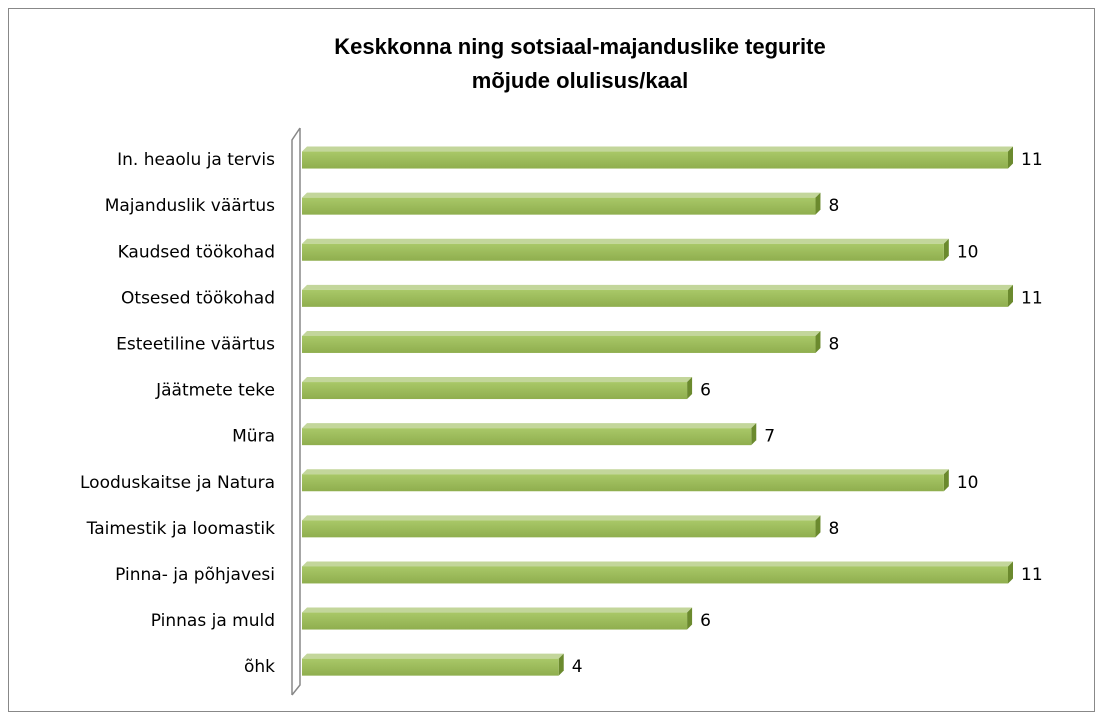 The image size is (1104, 721). What do you see at coordinates (196, 252) in the screenshot?
I see `category-label: Kaudsed töökohad` at bounding box center [196, 252].